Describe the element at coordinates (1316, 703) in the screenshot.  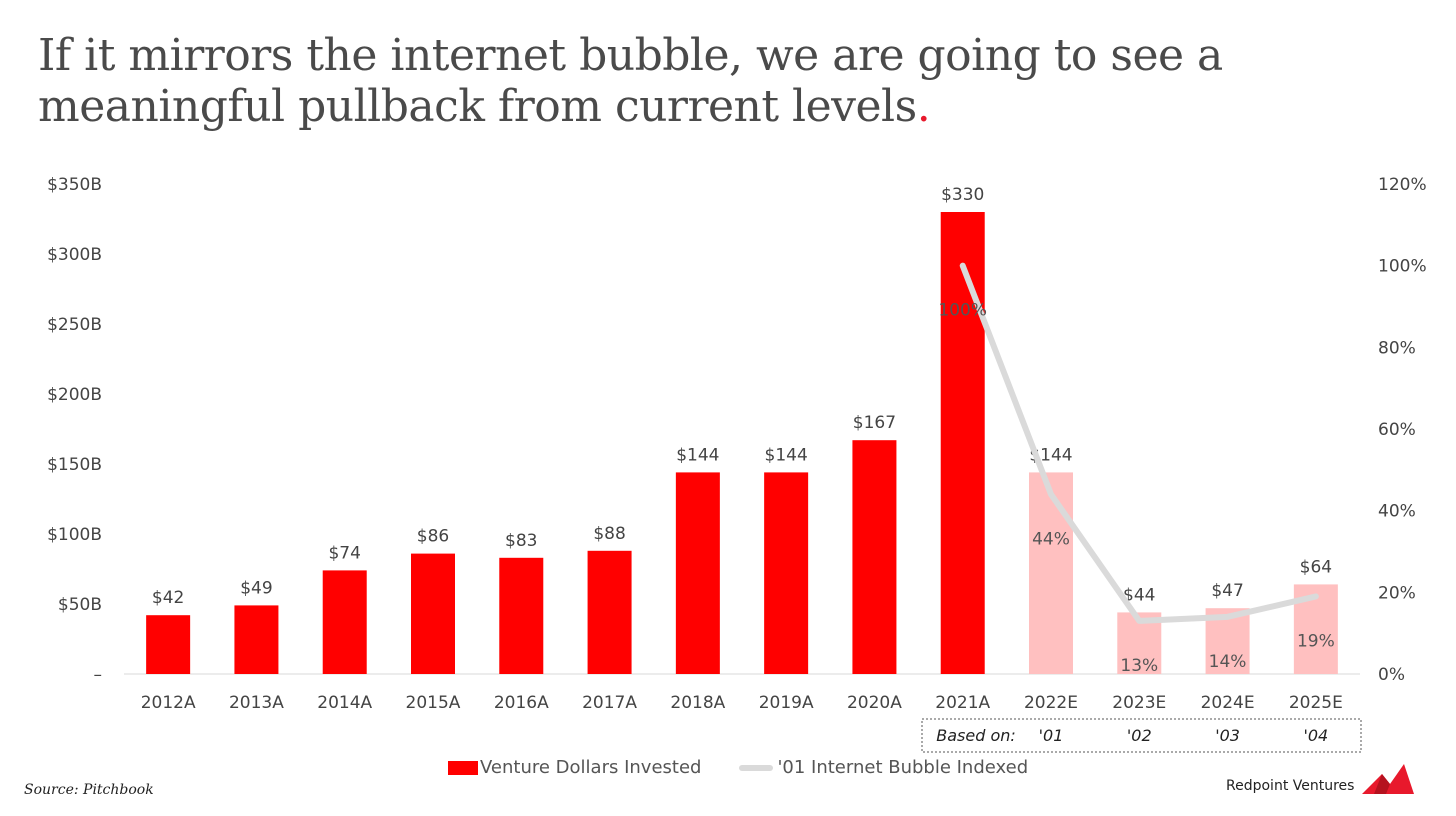
I see `x-axis-tick-label: 2025E` at that location.